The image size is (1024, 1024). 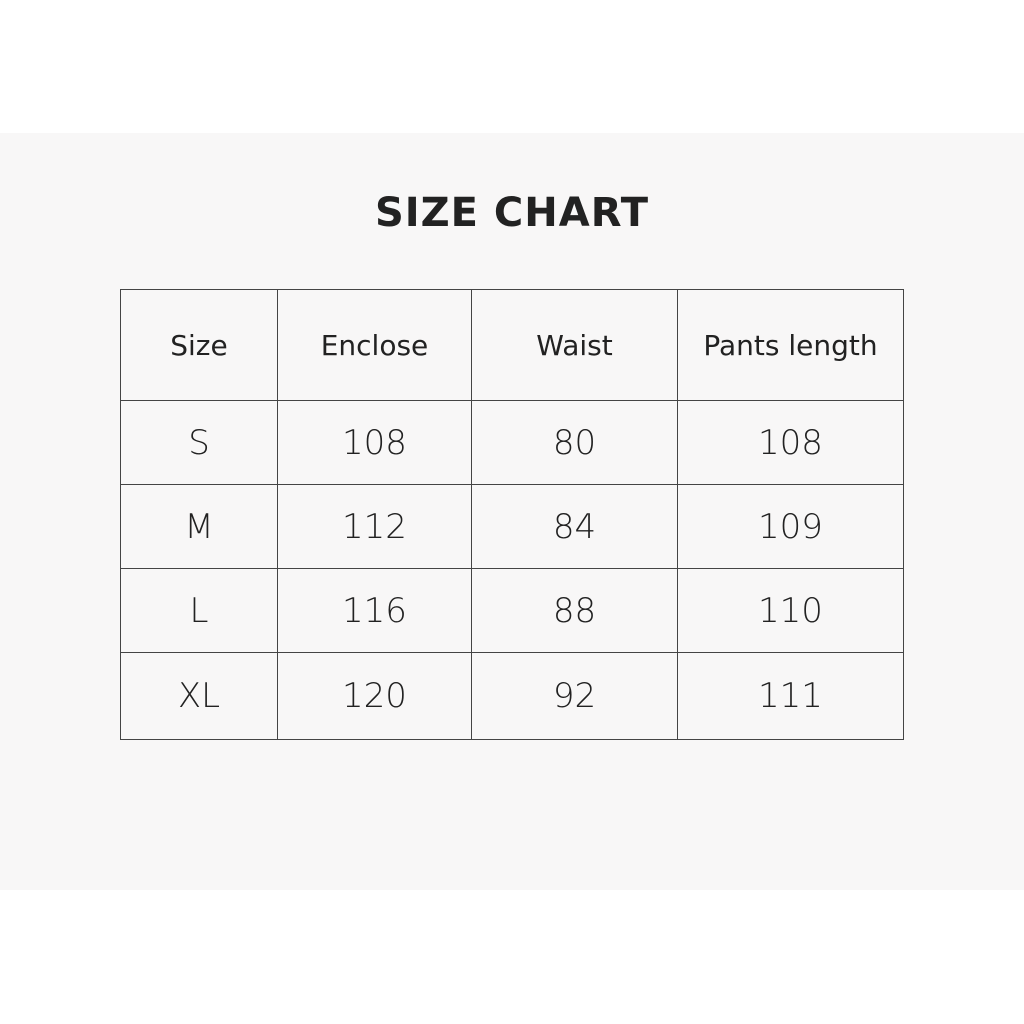 I want to click on cell-size: S, so click(x=199, y=442).